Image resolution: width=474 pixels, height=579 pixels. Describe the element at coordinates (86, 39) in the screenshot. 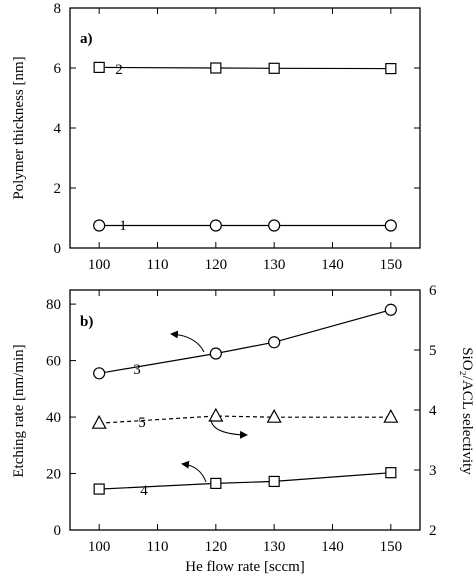

I see `panel-a-label: a)` at that location.